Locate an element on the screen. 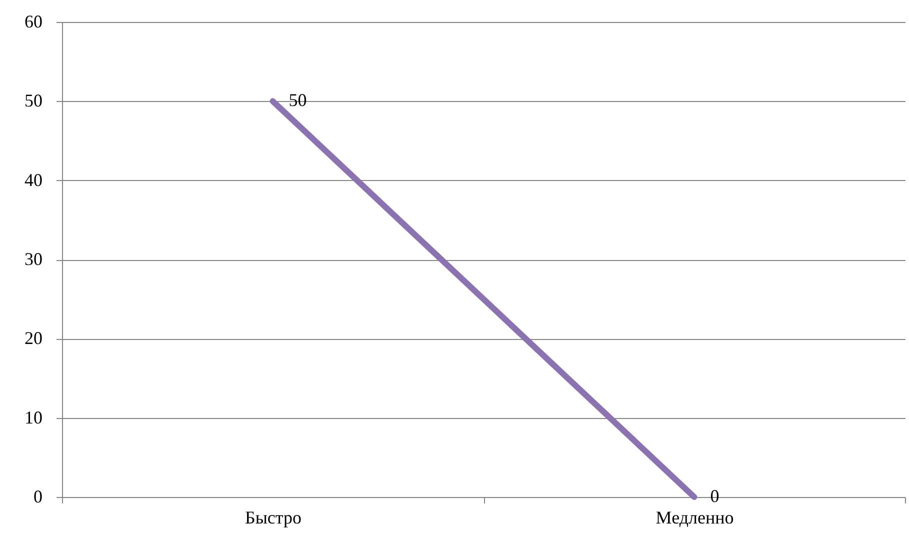 The image size is (909, 542). x-tick-label: Быстро is located at coordinates (273, 518).